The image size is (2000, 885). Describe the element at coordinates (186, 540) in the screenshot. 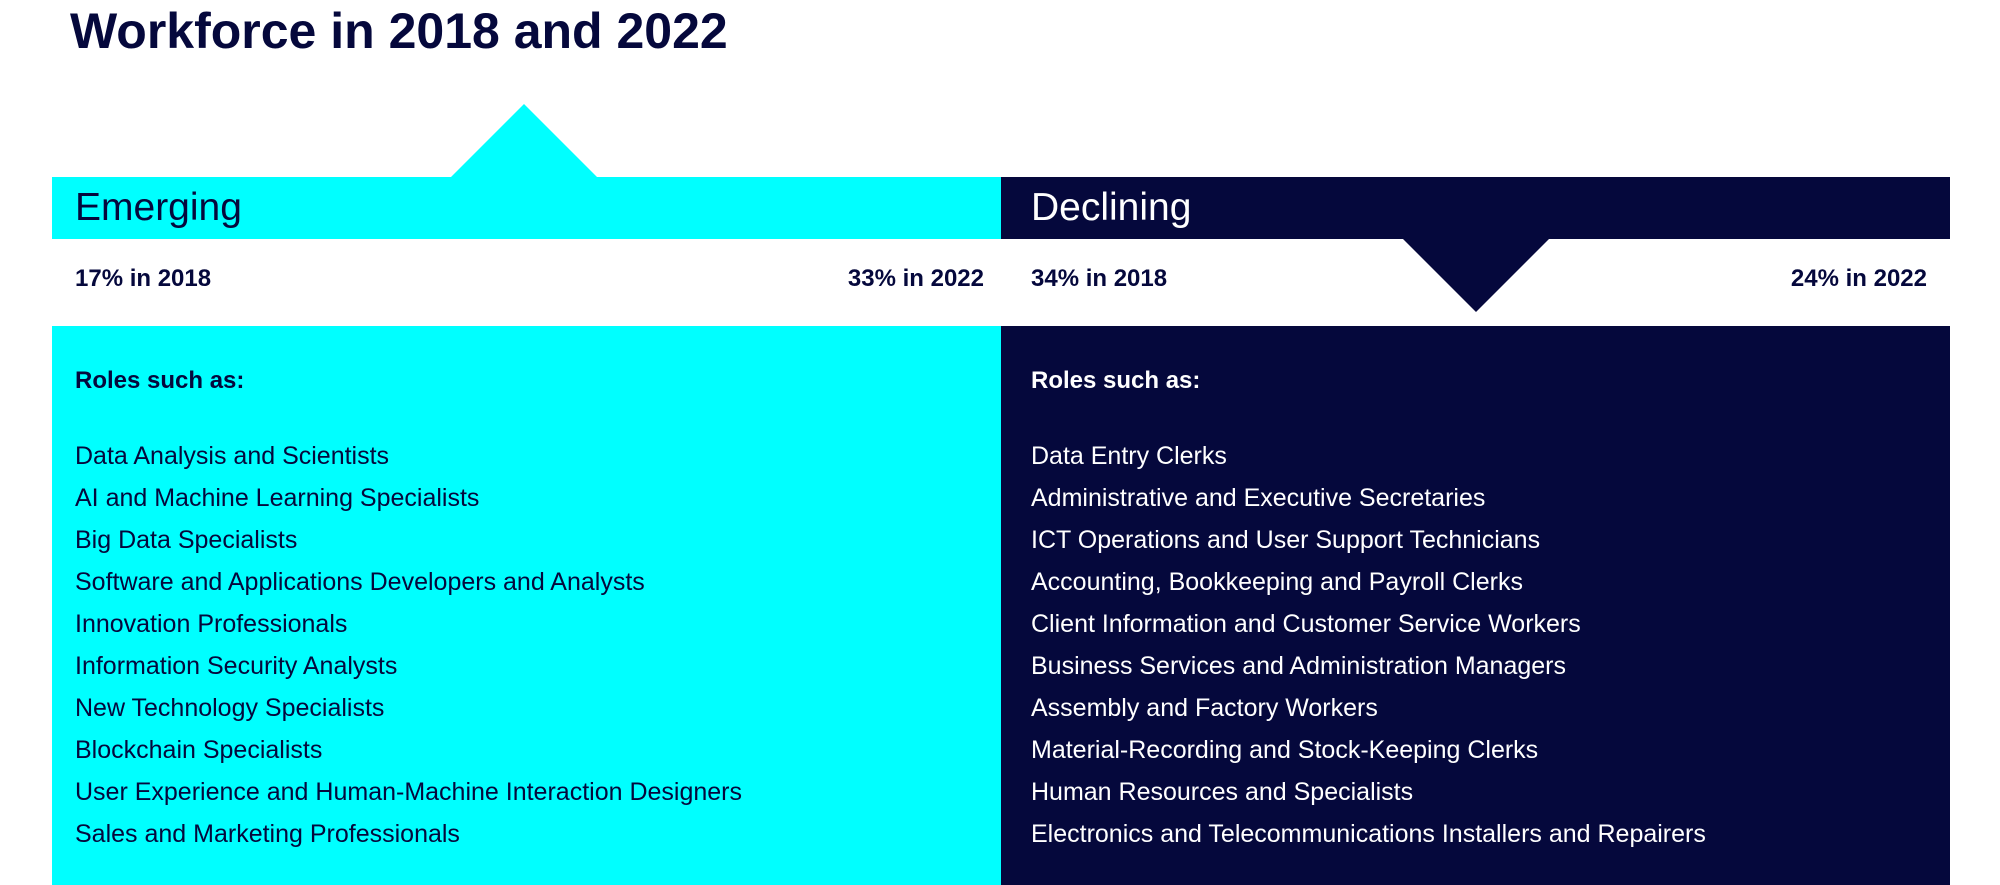

I see `list-item: Big Data Specialists` at that location.